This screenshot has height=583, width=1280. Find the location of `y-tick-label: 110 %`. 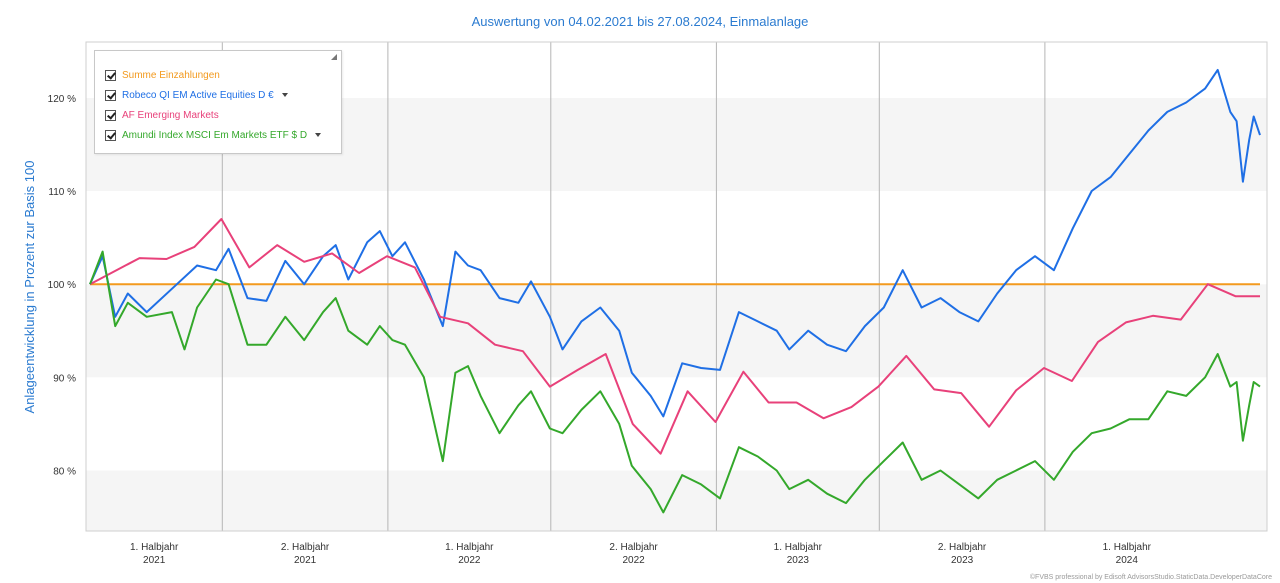

y-tick-label: 110 % is located at coordinates (62, 192).